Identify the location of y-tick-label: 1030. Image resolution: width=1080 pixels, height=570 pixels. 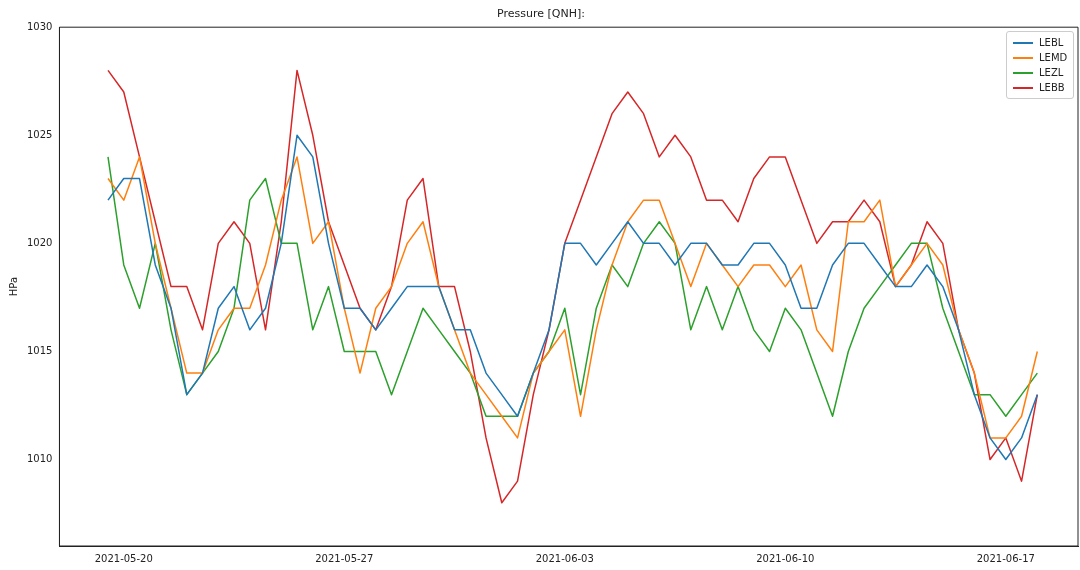
(40, 26).